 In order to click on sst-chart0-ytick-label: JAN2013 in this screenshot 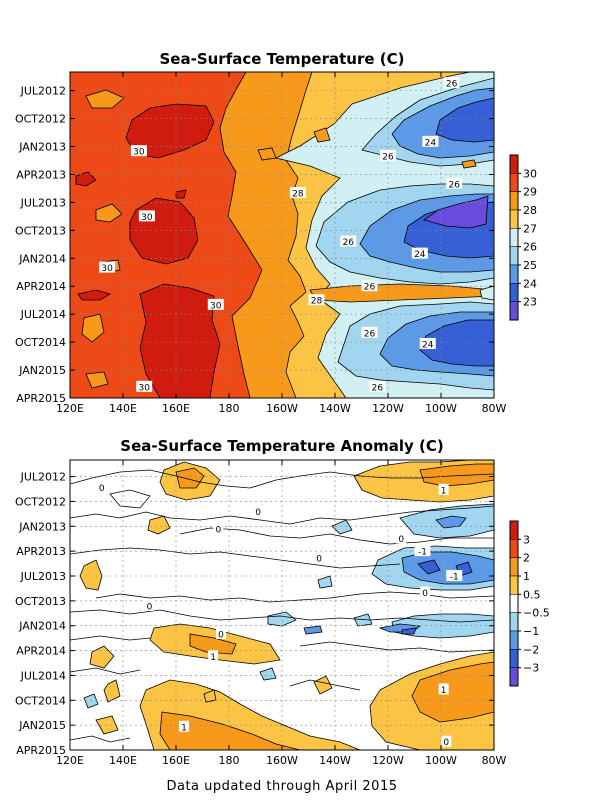, I will do `click(42, 147)`.